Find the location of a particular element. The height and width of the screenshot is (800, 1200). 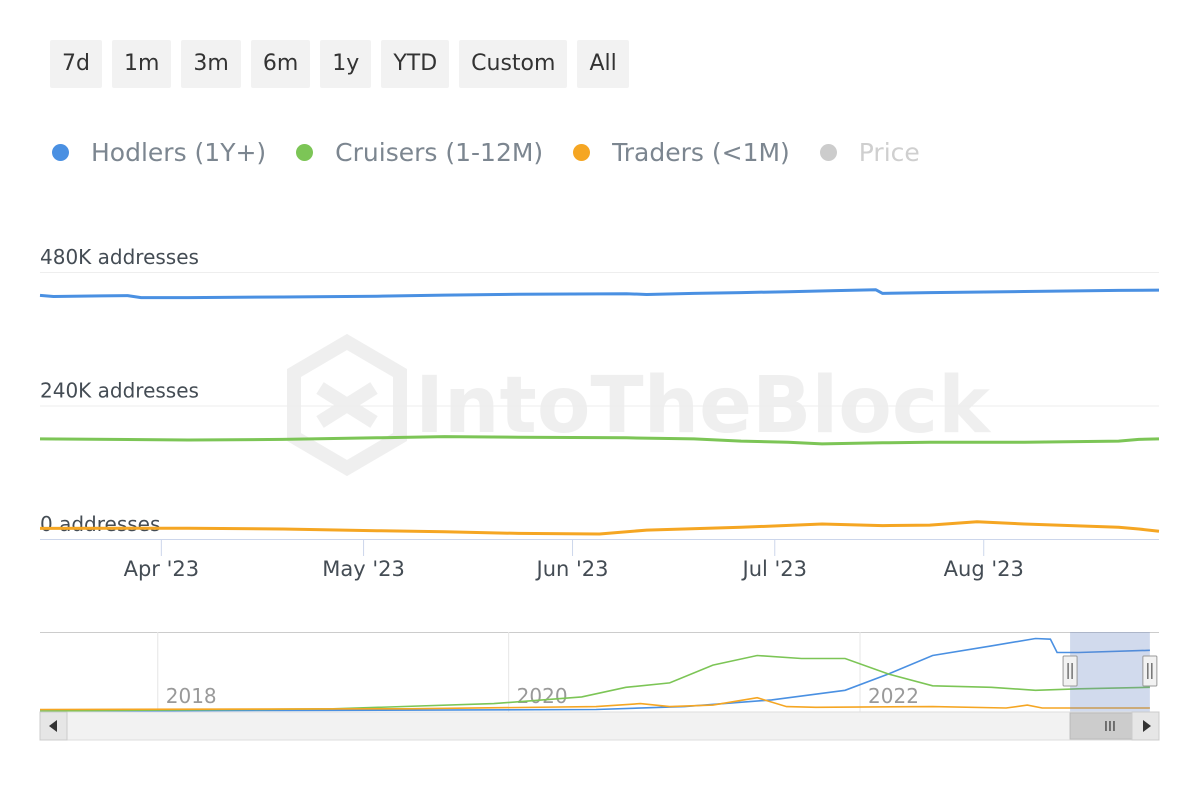

x-tick-label: May '23 is located at coordinates (363, 569).